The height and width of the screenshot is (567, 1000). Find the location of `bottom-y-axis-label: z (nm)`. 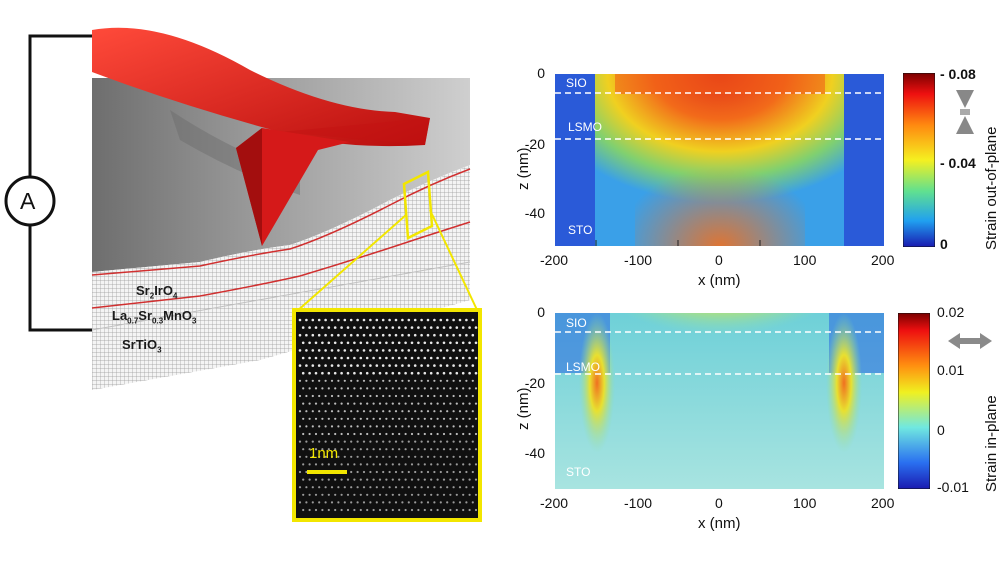

bottom-y-axis-label: z (nm) is located at coordinates (523, 409).